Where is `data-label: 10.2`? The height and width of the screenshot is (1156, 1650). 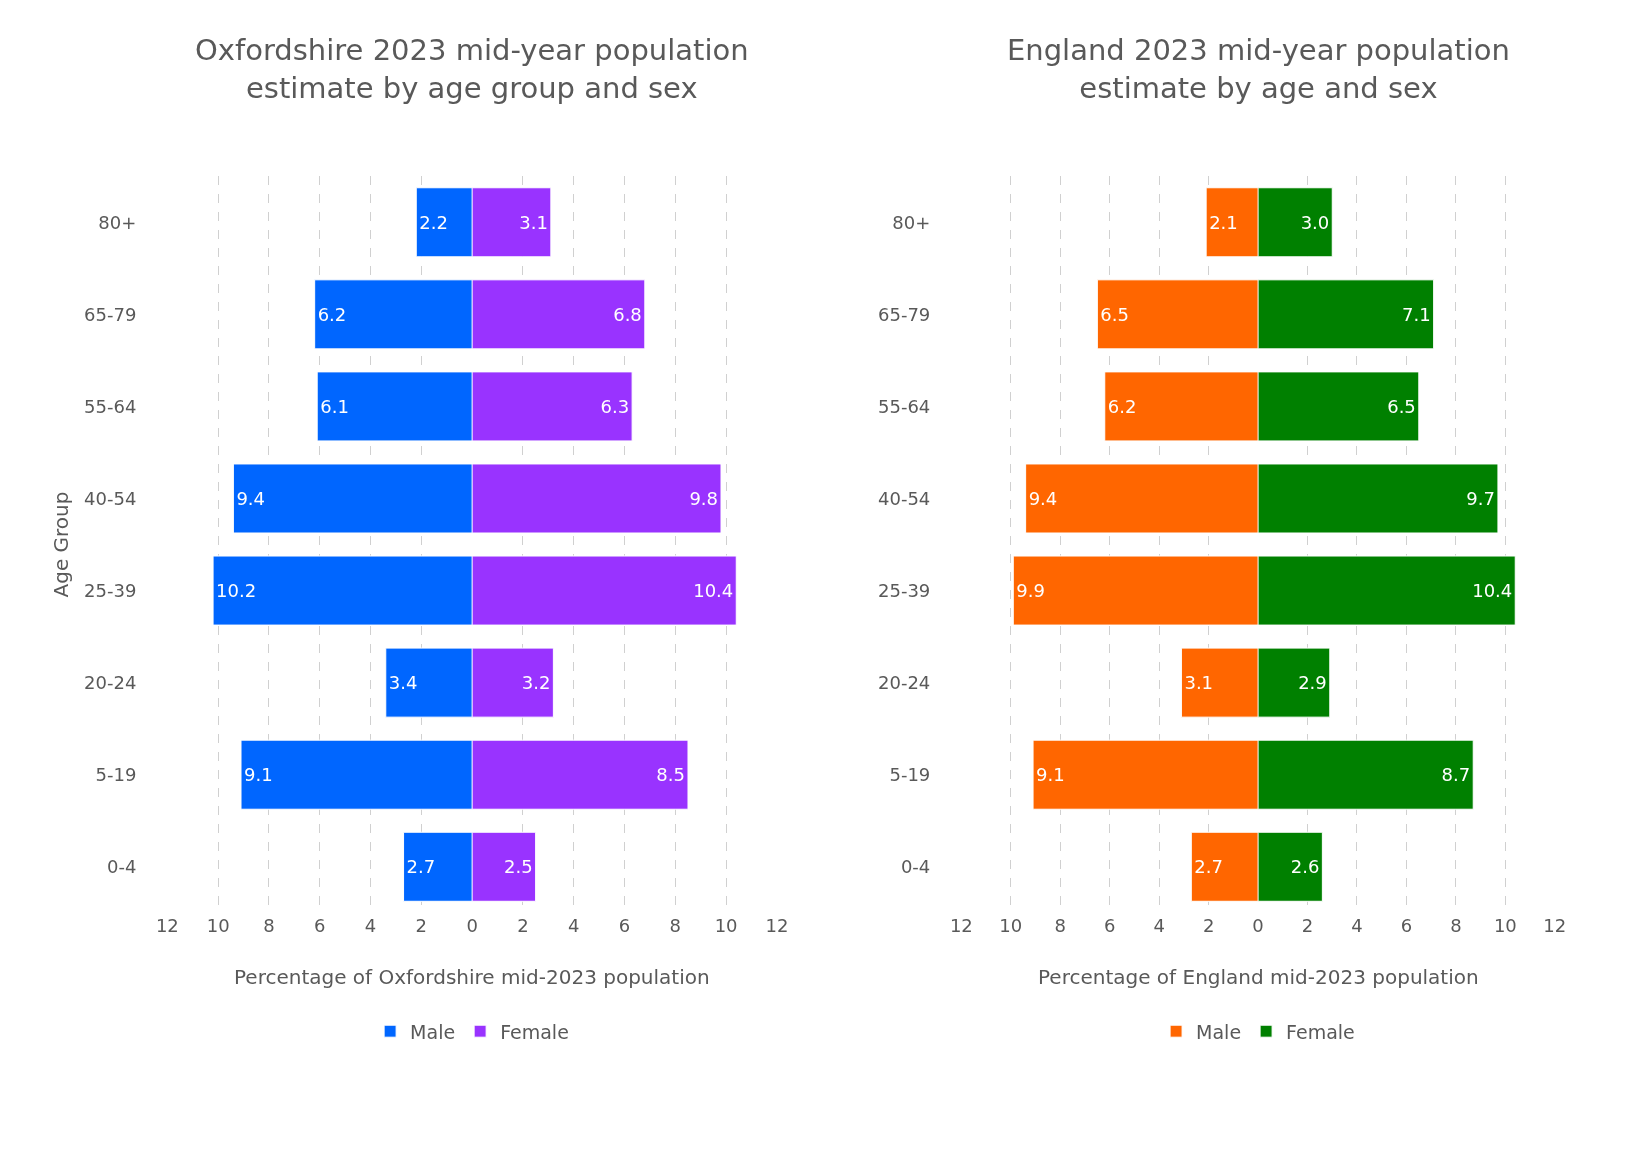 data-label: 10.2 is located at coordinates (236, 591).